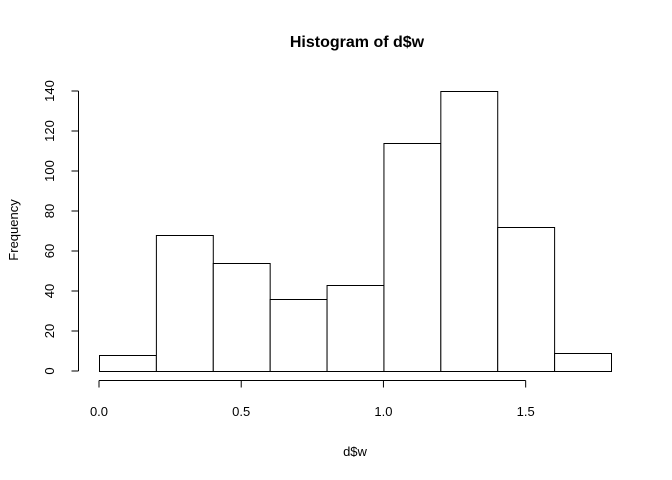 This screenshot has width=672, height=480. Describe the element at coordinates (49, 211) in the screenshot. I see `y-tick-label-4: 80` at that location.